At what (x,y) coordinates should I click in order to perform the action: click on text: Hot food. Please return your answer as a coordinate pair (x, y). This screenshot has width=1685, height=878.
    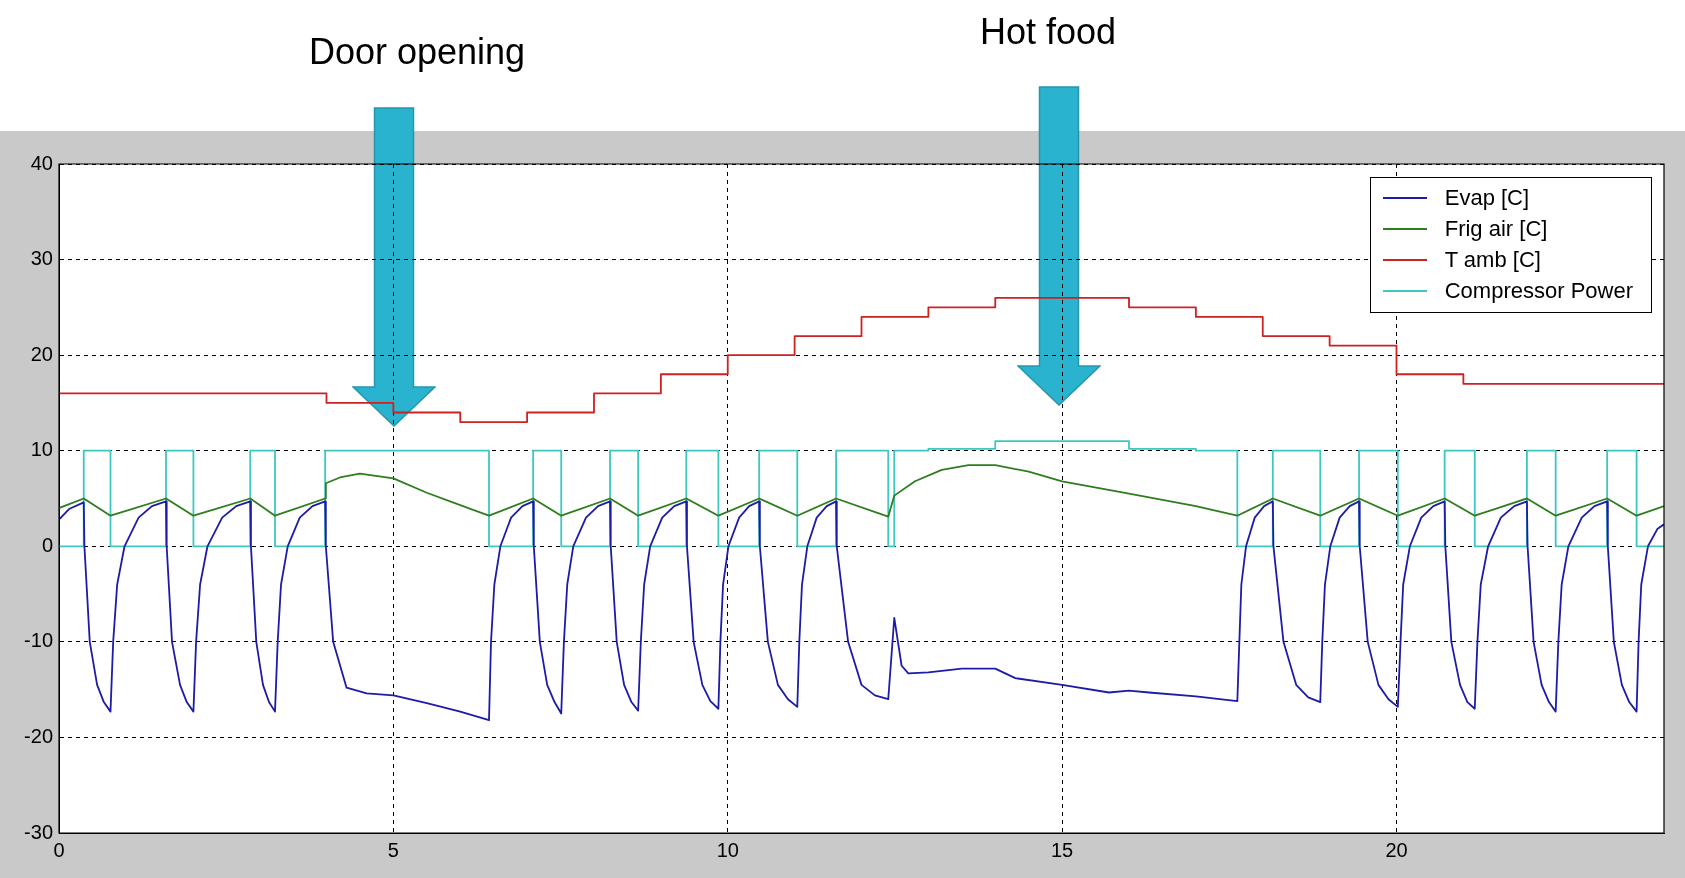
    Looking at the image, I should click on (1048, 32).